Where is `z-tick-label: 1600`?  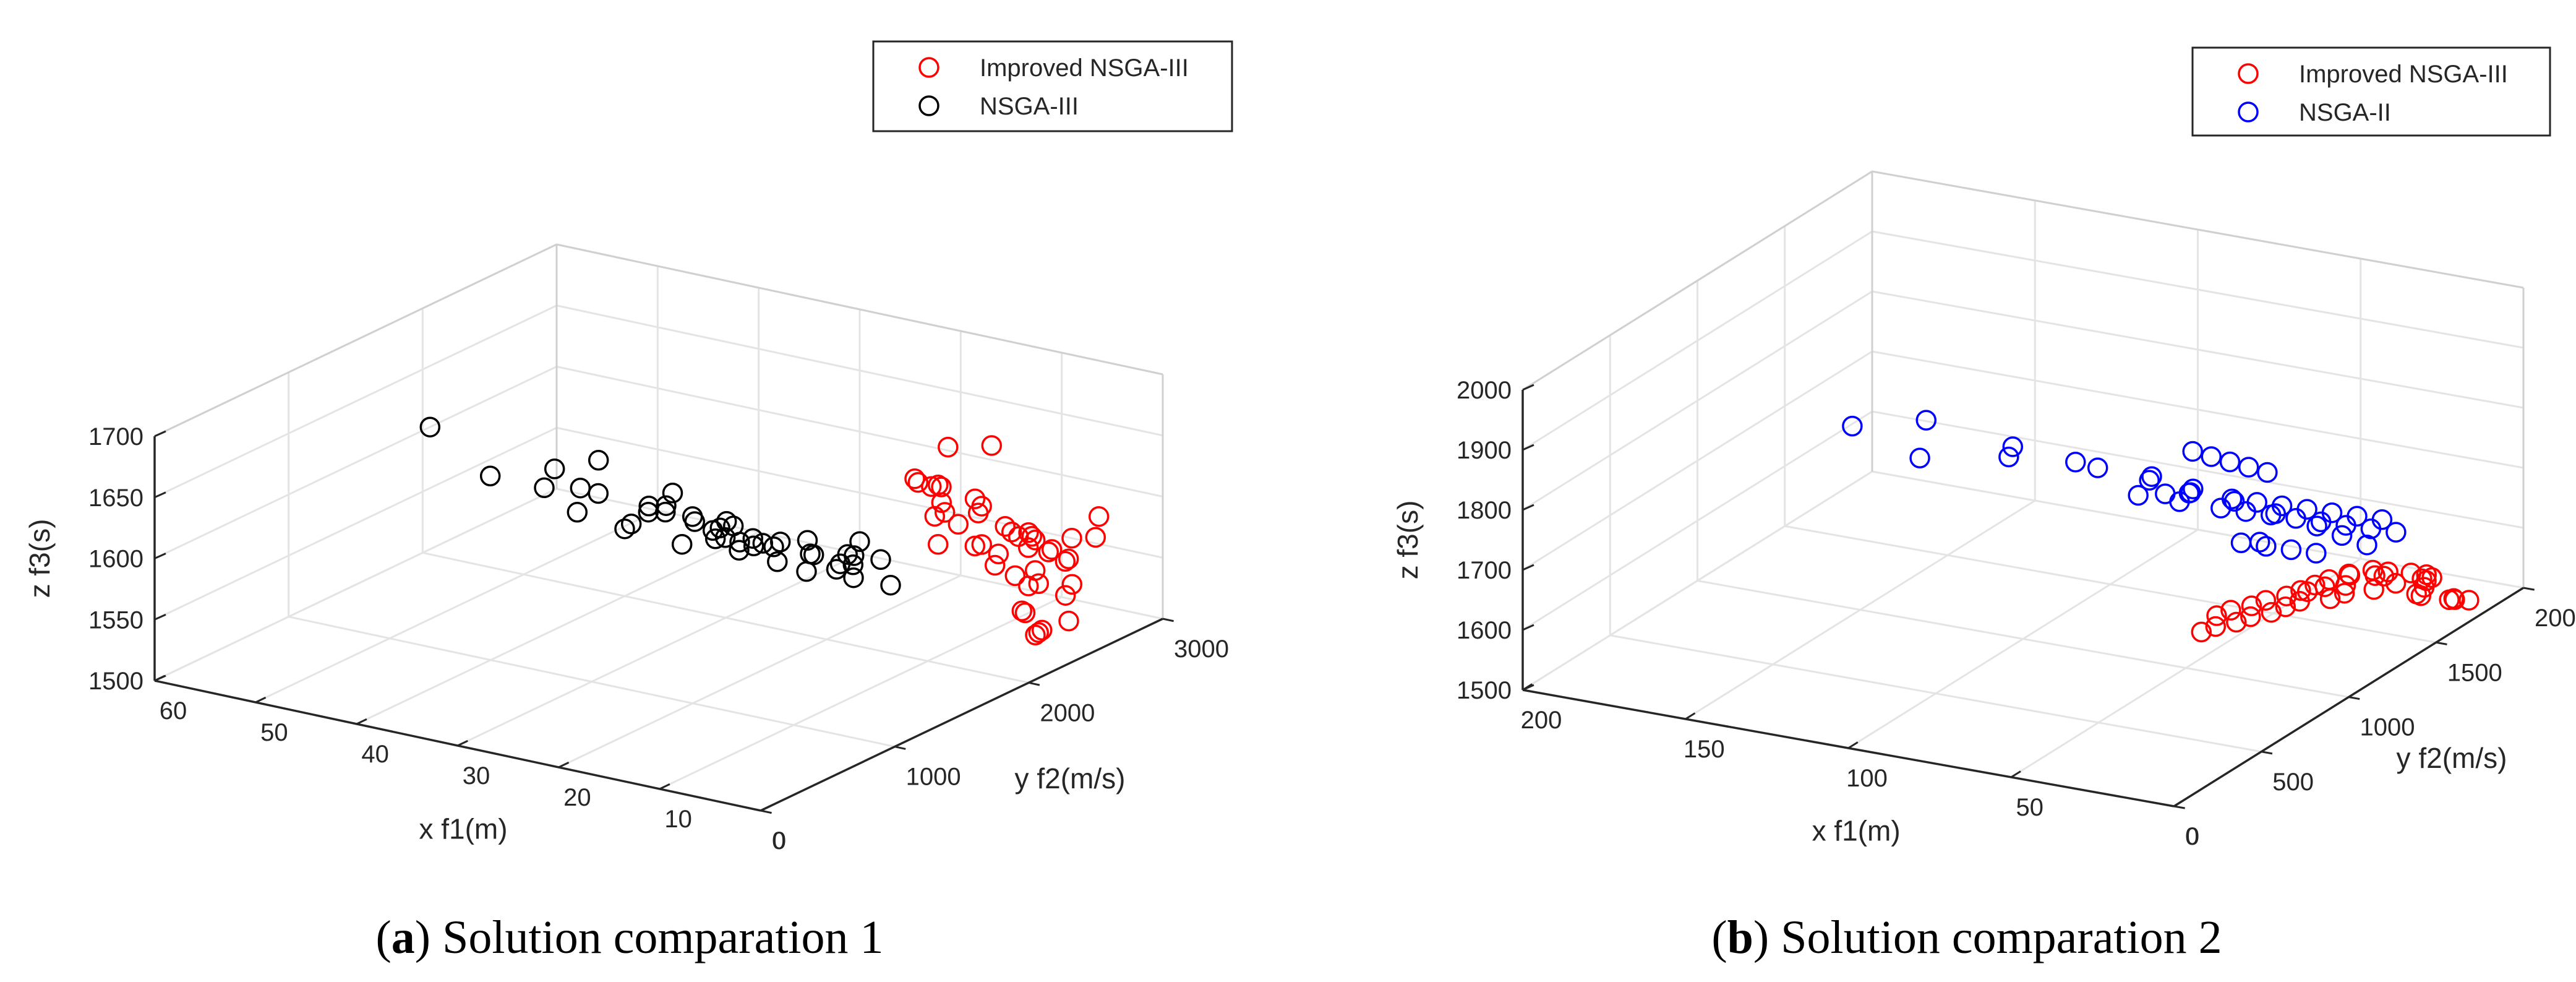 z-tick-label: 1600 is located at coordinates (115, 559).